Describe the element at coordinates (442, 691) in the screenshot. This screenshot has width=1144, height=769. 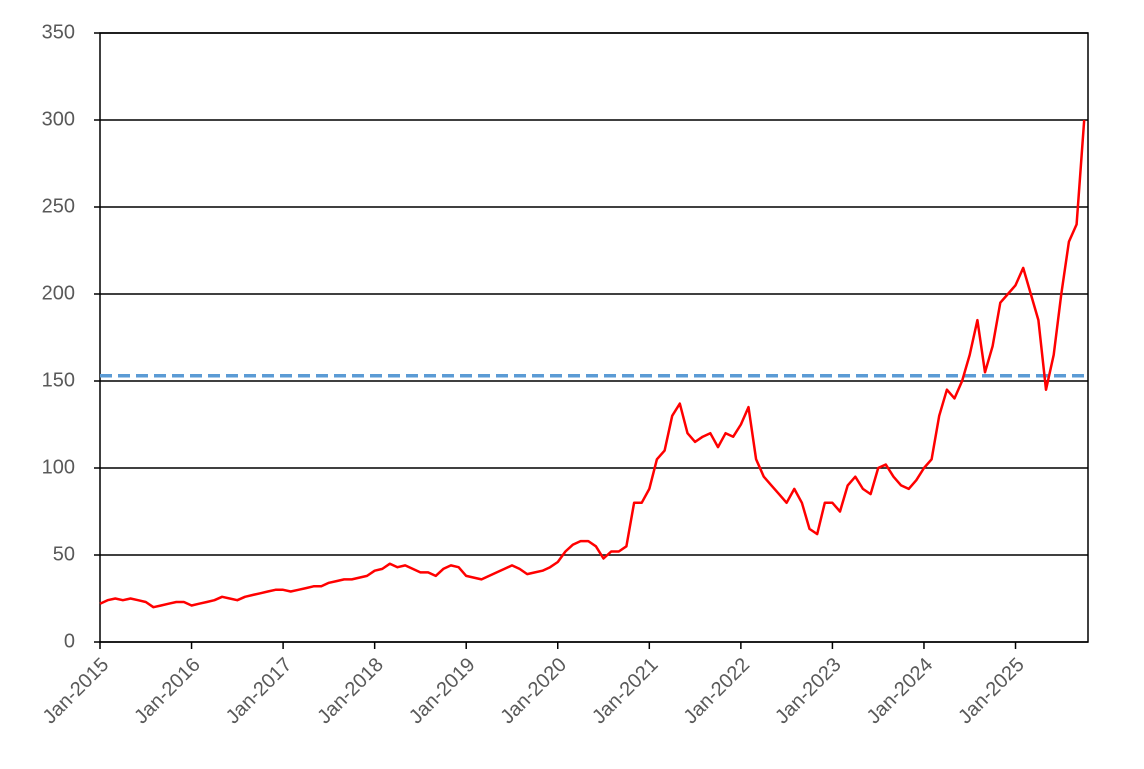
I see `x-tick-label: Jan-2019` at that location.